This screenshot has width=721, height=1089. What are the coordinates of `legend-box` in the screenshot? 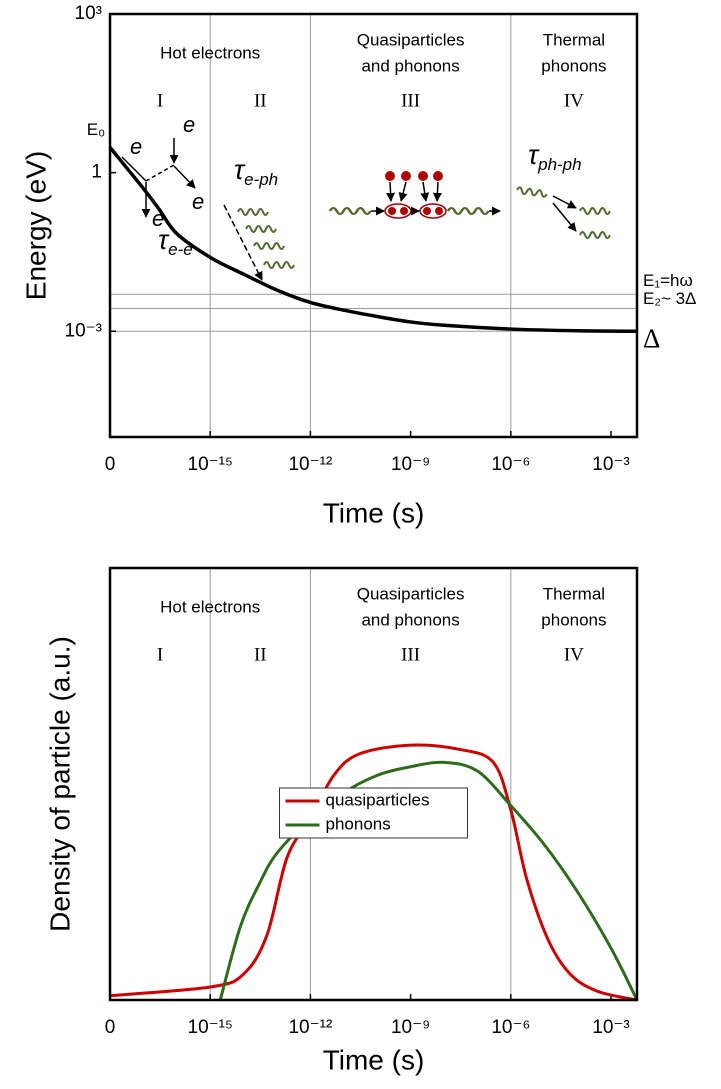 It's located at (373, 813).